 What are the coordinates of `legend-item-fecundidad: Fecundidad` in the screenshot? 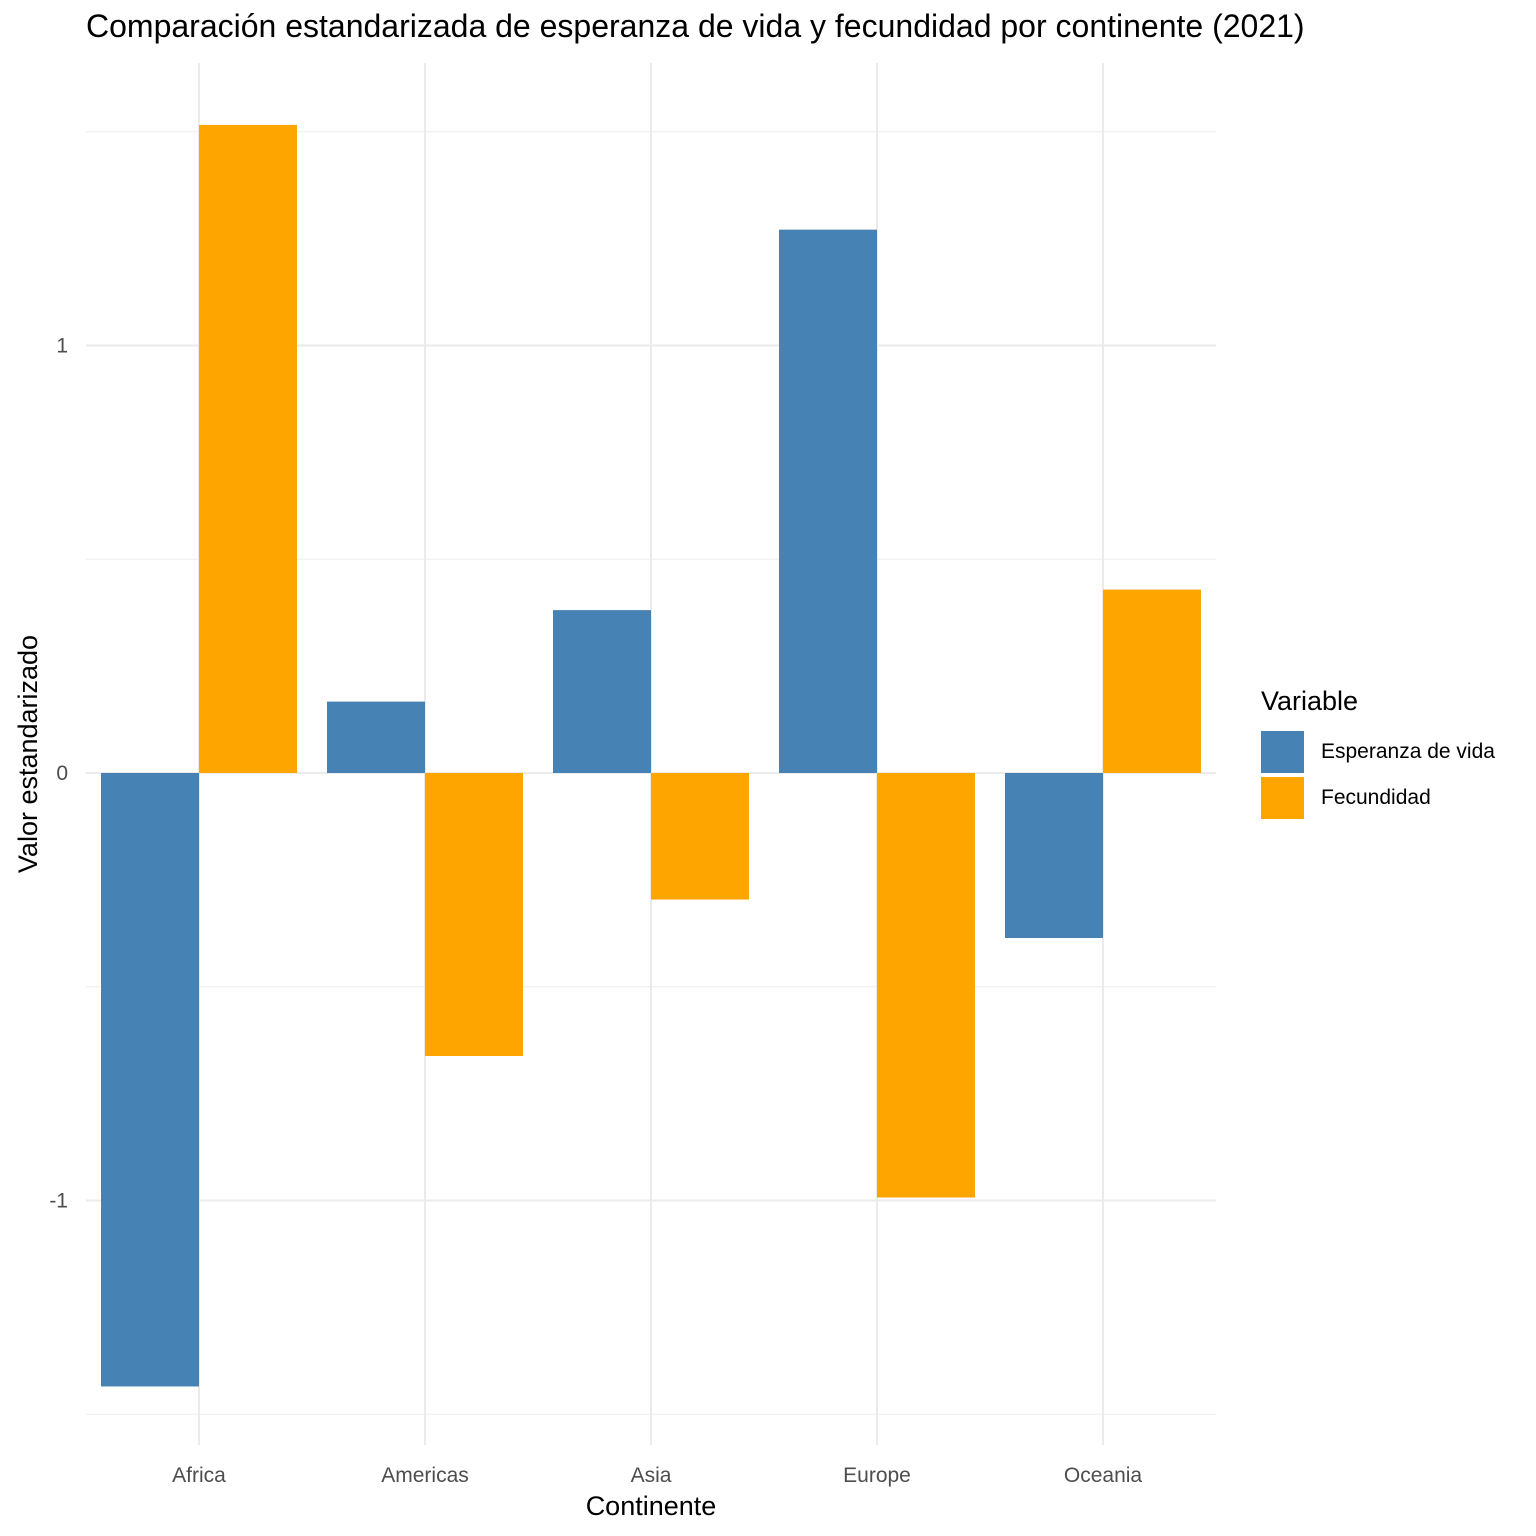 It's located at (1378, 798).